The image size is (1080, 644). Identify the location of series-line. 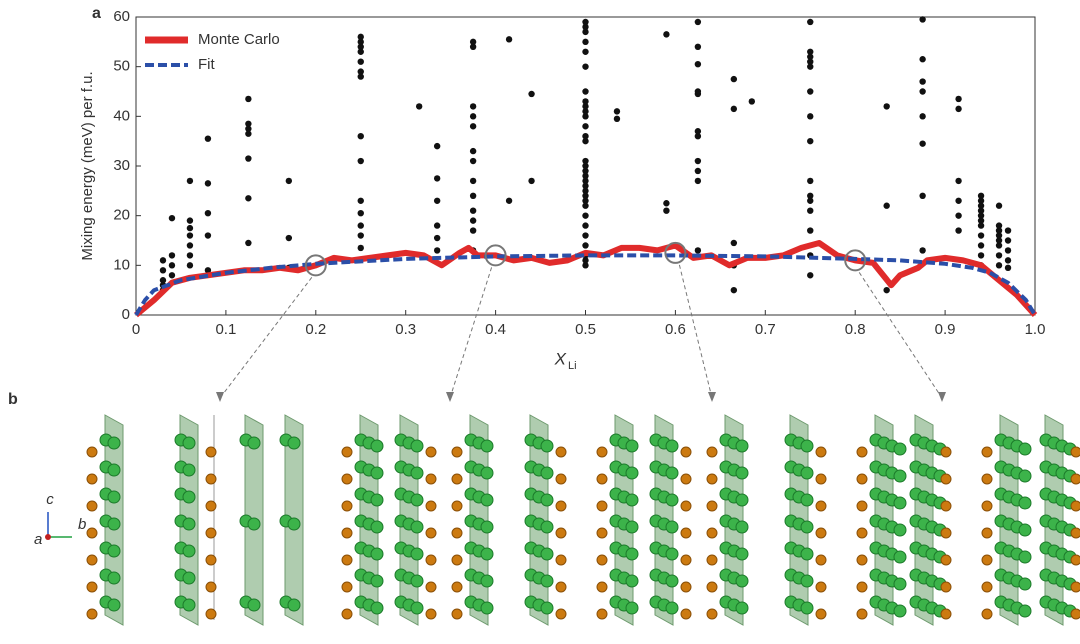
(586, 279).